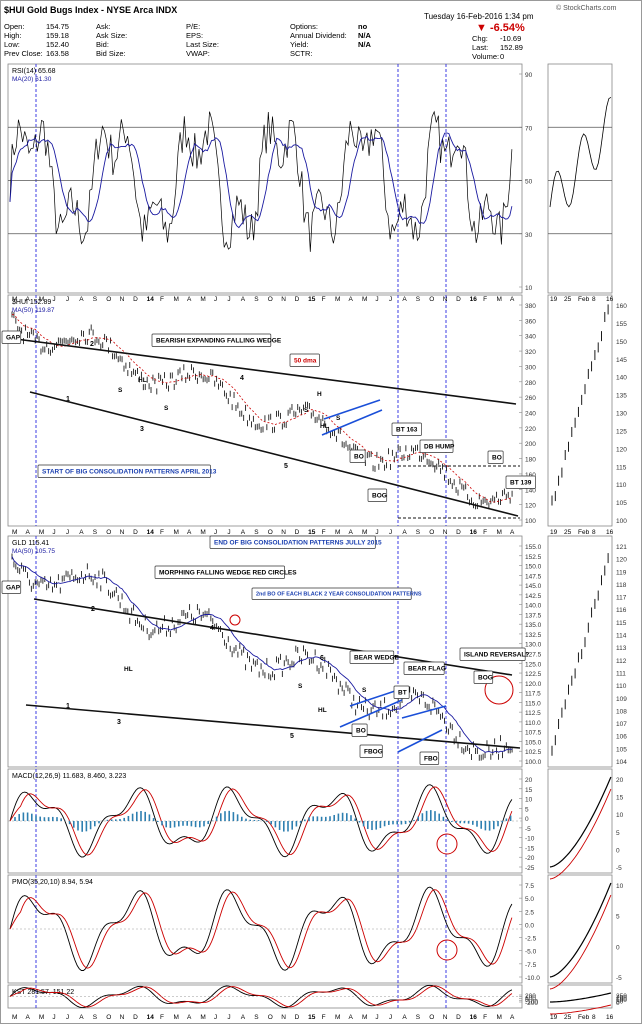 The width and height of the screenshot is (642, 1024). Describe the element at coordinates (533, 645) in the screenshot. I see `y-tick-label: 130.0` at that location.